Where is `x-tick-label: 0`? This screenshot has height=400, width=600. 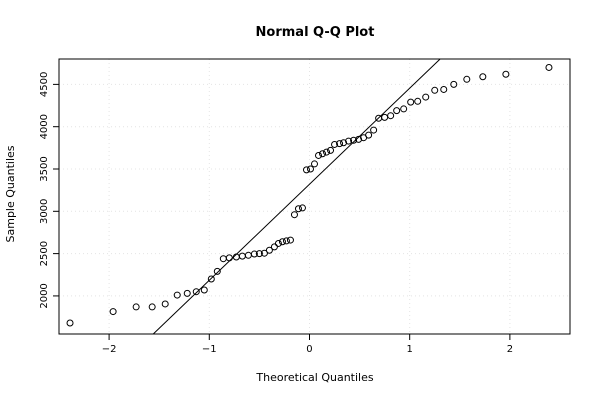 x-tick-label: 0 is located at coordinates (309, 349).